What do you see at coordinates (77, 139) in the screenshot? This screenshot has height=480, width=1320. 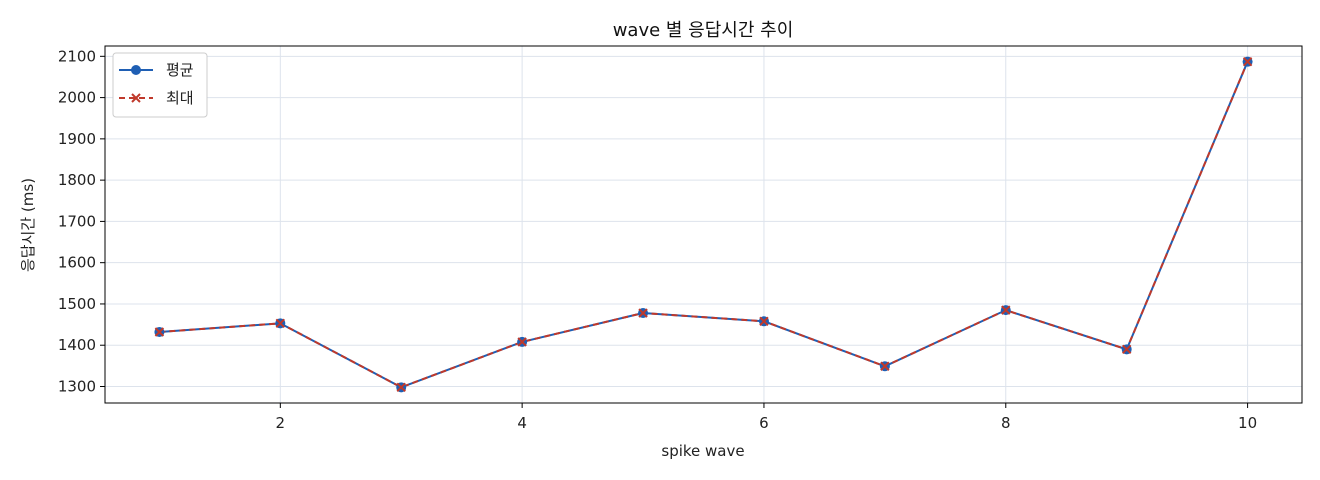 I see `y-tick-label: 1900` at bounding box center [77, 139].